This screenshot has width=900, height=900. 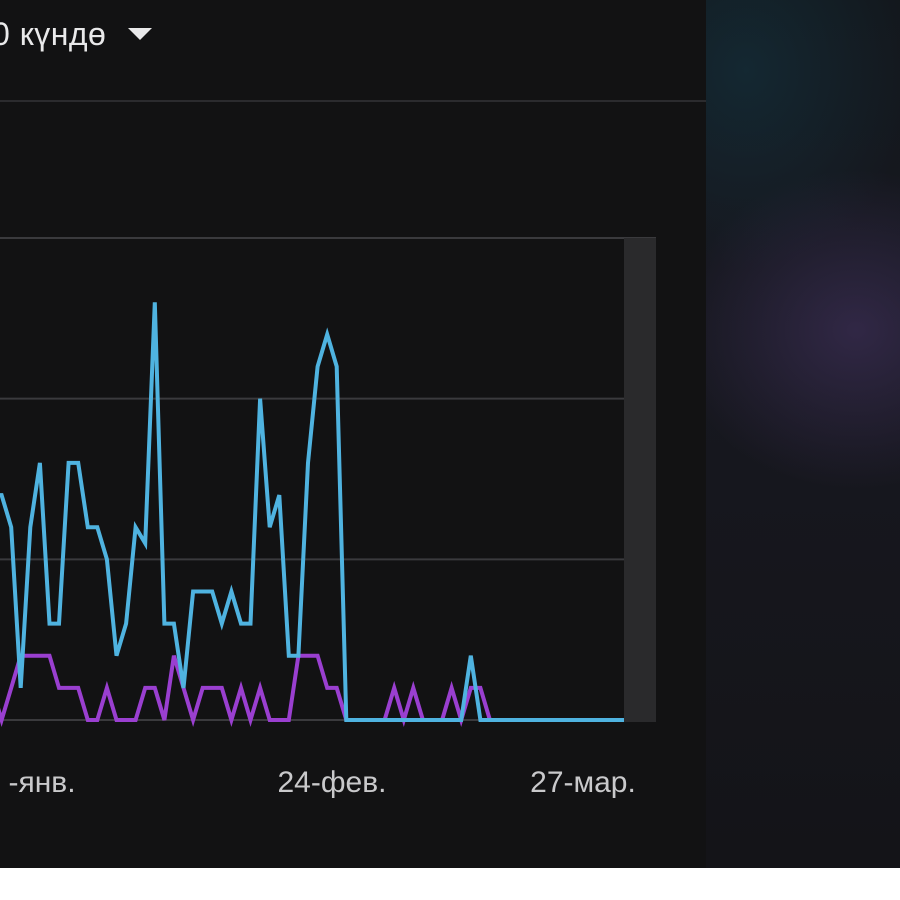 I want to click on series-line-purple, so click(x=312, y=690).